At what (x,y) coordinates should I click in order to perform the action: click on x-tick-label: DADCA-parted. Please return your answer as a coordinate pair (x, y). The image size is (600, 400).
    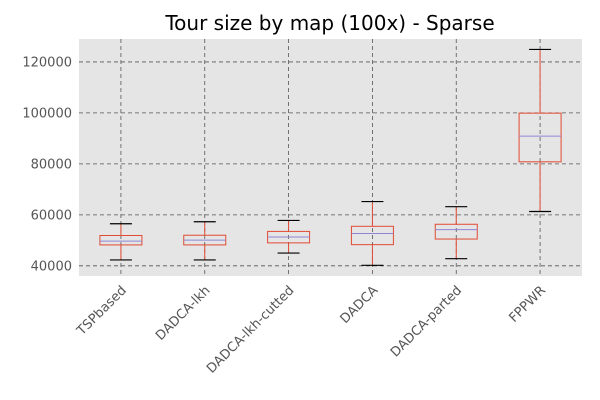
    Looking at the image, I should click on (426, 321).